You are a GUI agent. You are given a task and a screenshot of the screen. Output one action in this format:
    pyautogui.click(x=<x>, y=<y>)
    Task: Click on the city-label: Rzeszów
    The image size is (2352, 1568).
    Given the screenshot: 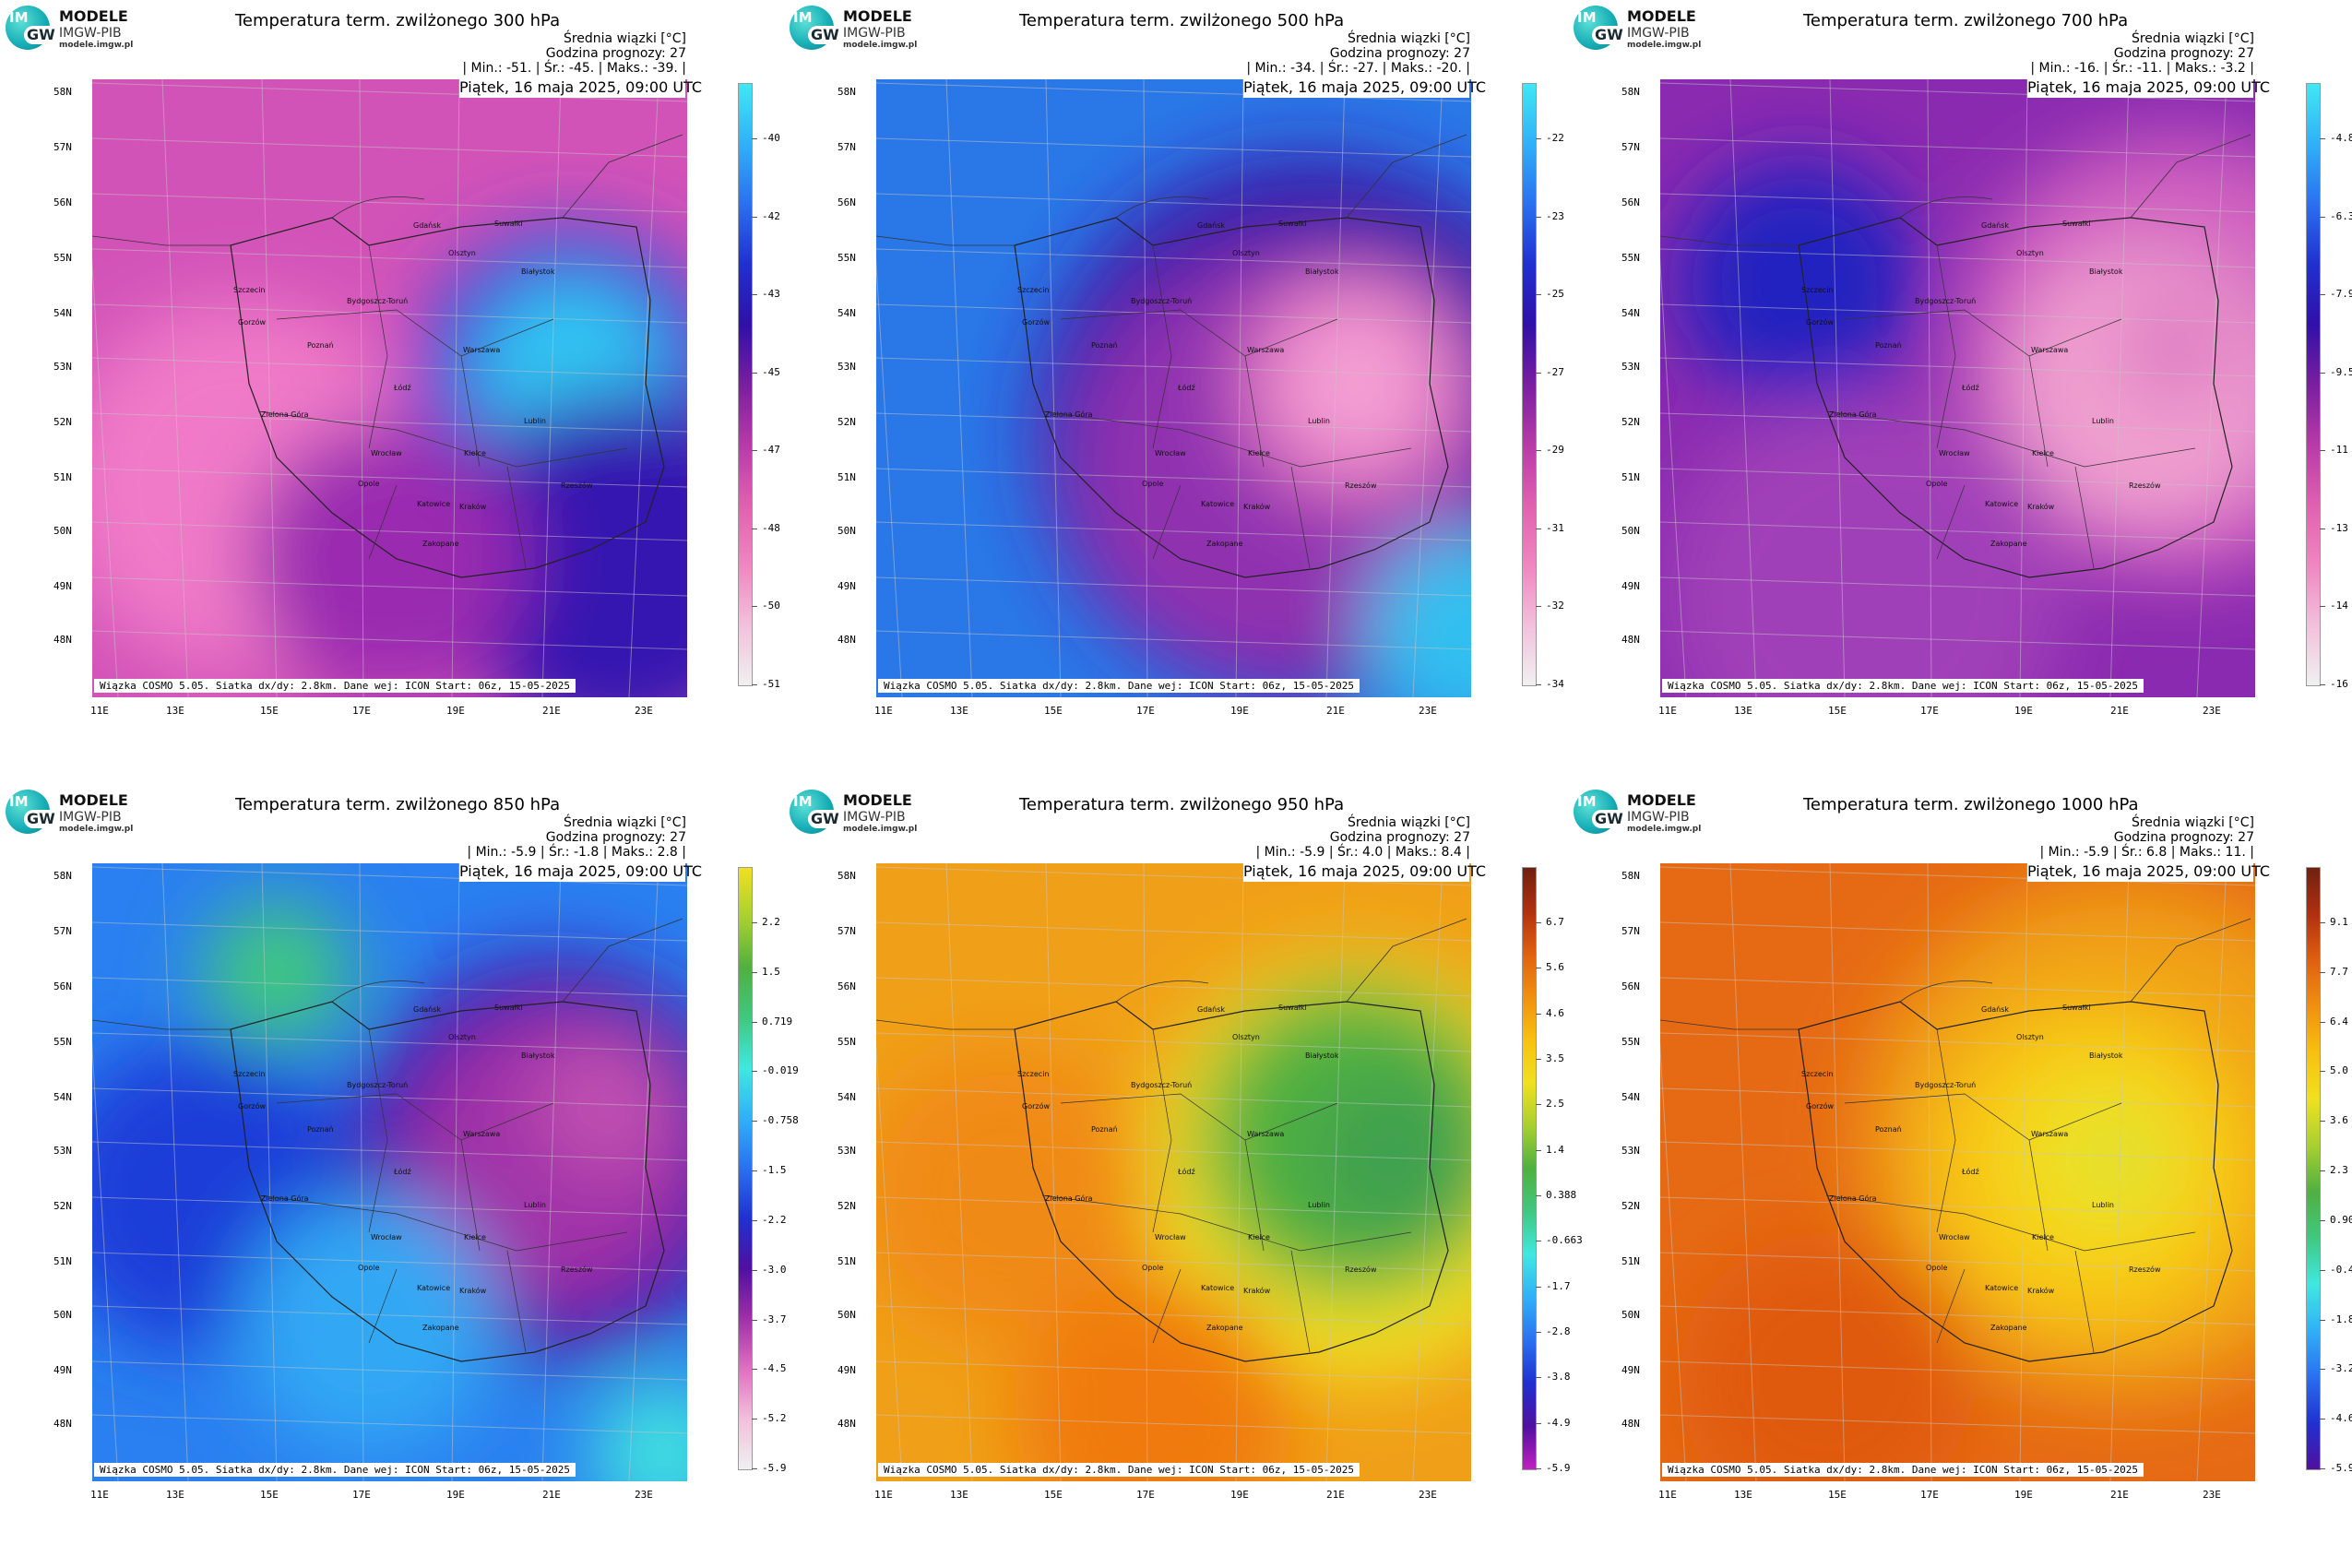 What is the action you would take?
    pyautogui.click(x=577, y=485)
    